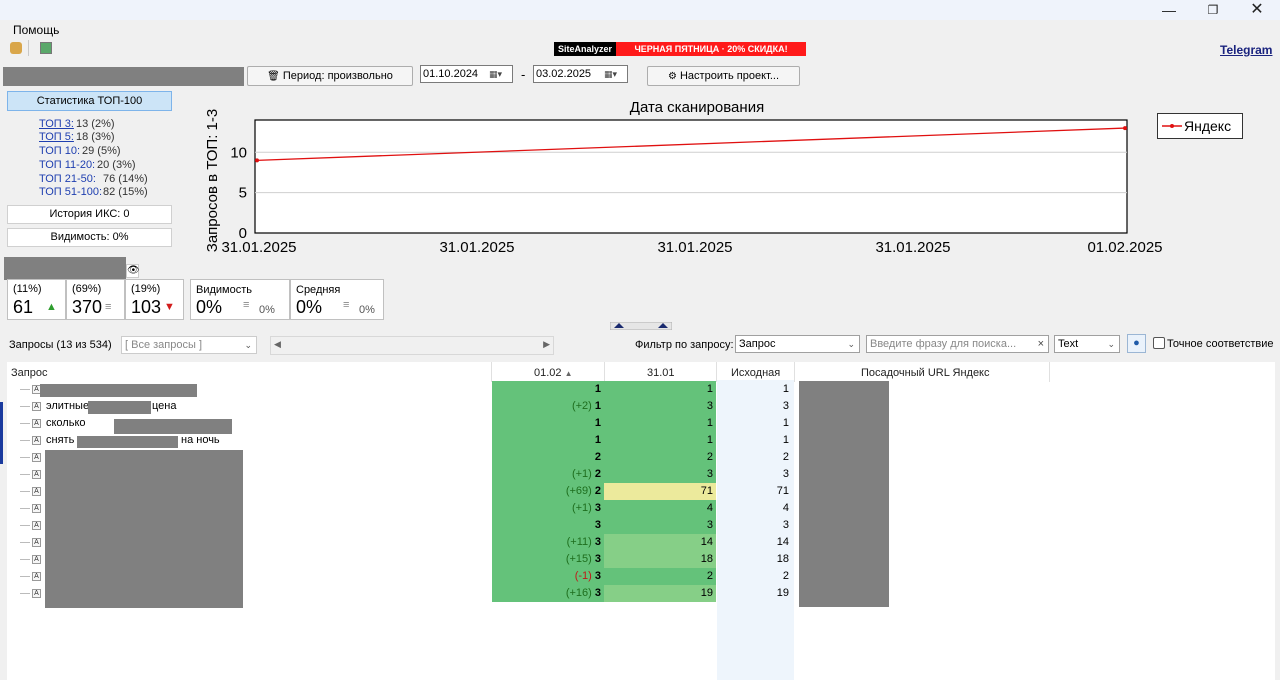  Describe the element at coordinates (1111, 344) in the screenshot. I see `chevron-down-icon: ⌄` at that location.